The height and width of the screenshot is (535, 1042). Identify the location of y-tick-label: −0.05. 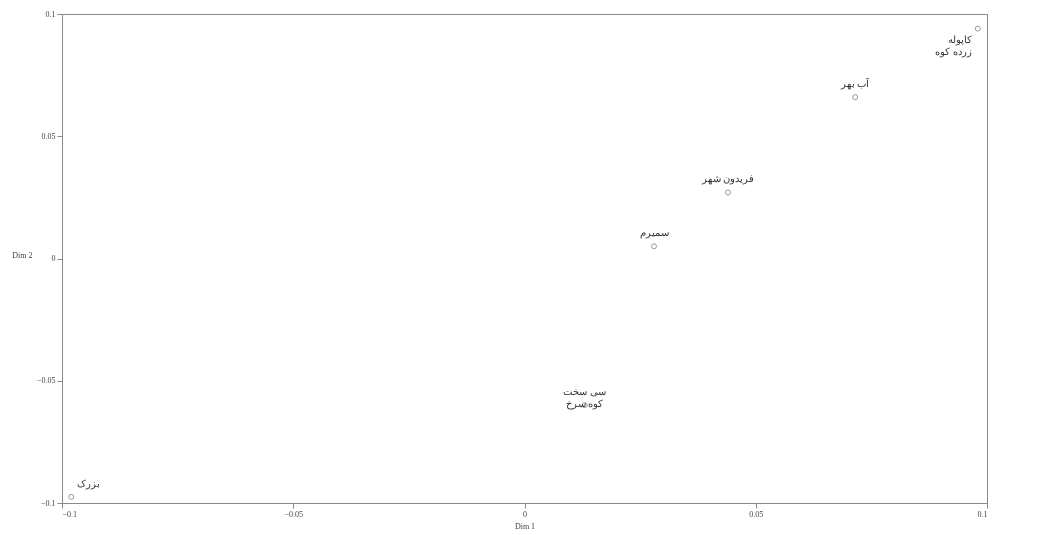
(46, 381).